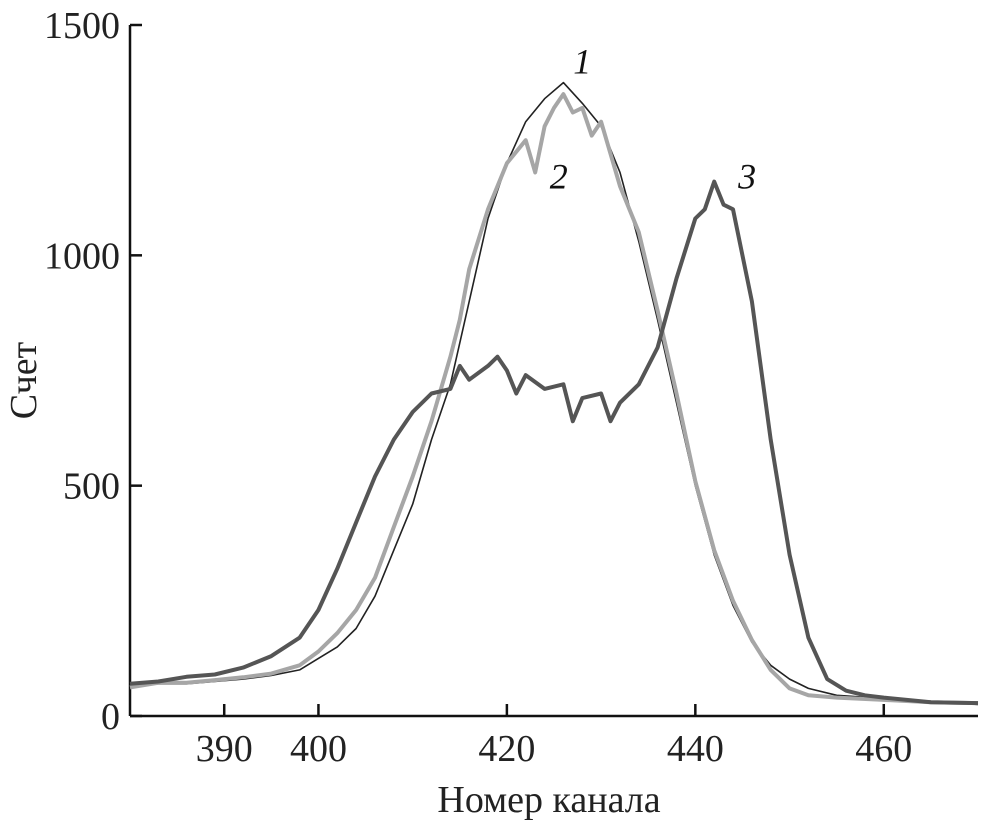 The height and width of the screenshot is (822, 985). What do you see at coordinates (224, 749) in the screenshot?
I see `x-tick-label: 390` at bounding box center [224, 749].